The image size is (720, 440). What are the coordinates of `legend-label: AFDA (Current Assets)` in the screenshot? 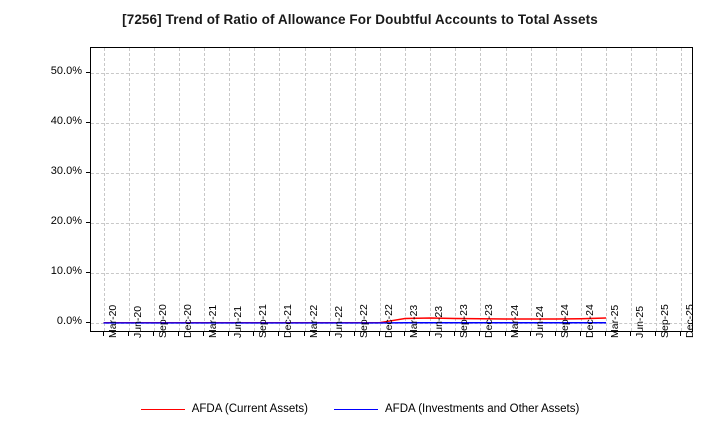 It's located at (249, 409).